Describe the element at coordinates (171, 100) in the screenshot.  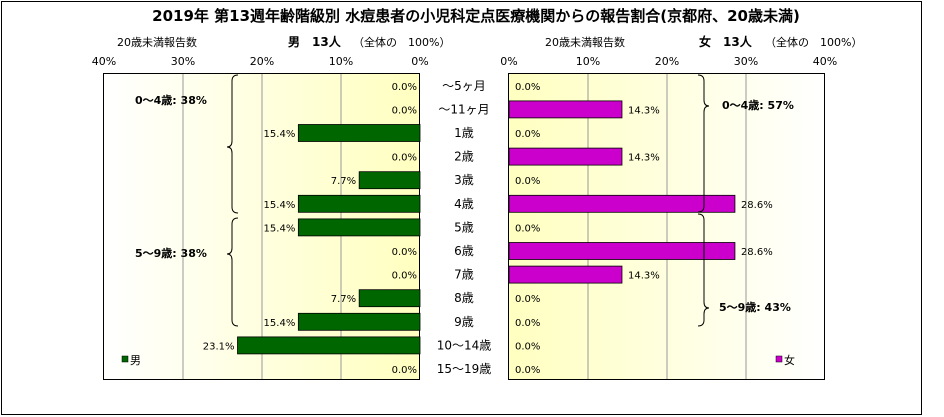
I see `male-group-0-4-label: 0～4歳: 38%` at that location.